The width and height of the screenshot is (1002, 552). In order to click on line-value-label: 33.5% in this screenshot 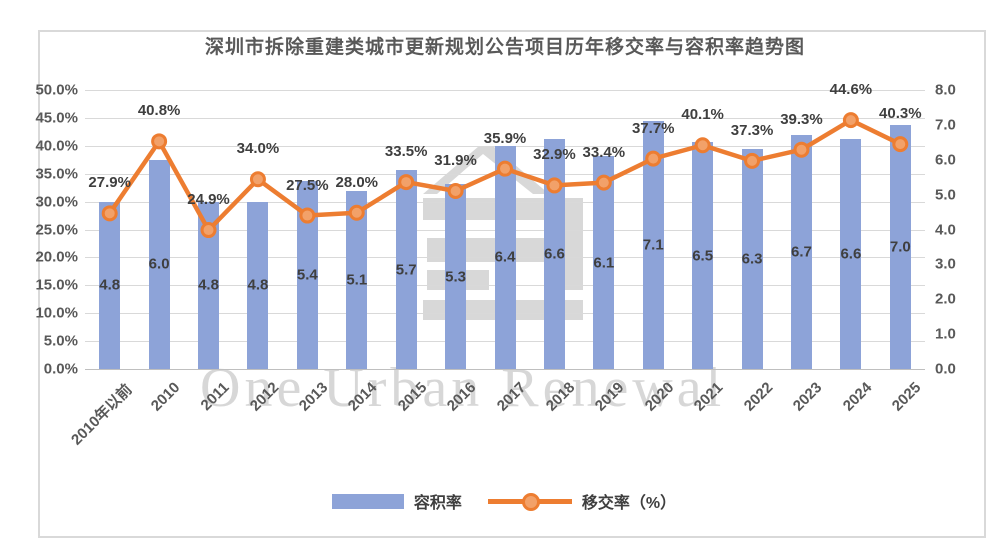, I will do `click(406, 152)`.